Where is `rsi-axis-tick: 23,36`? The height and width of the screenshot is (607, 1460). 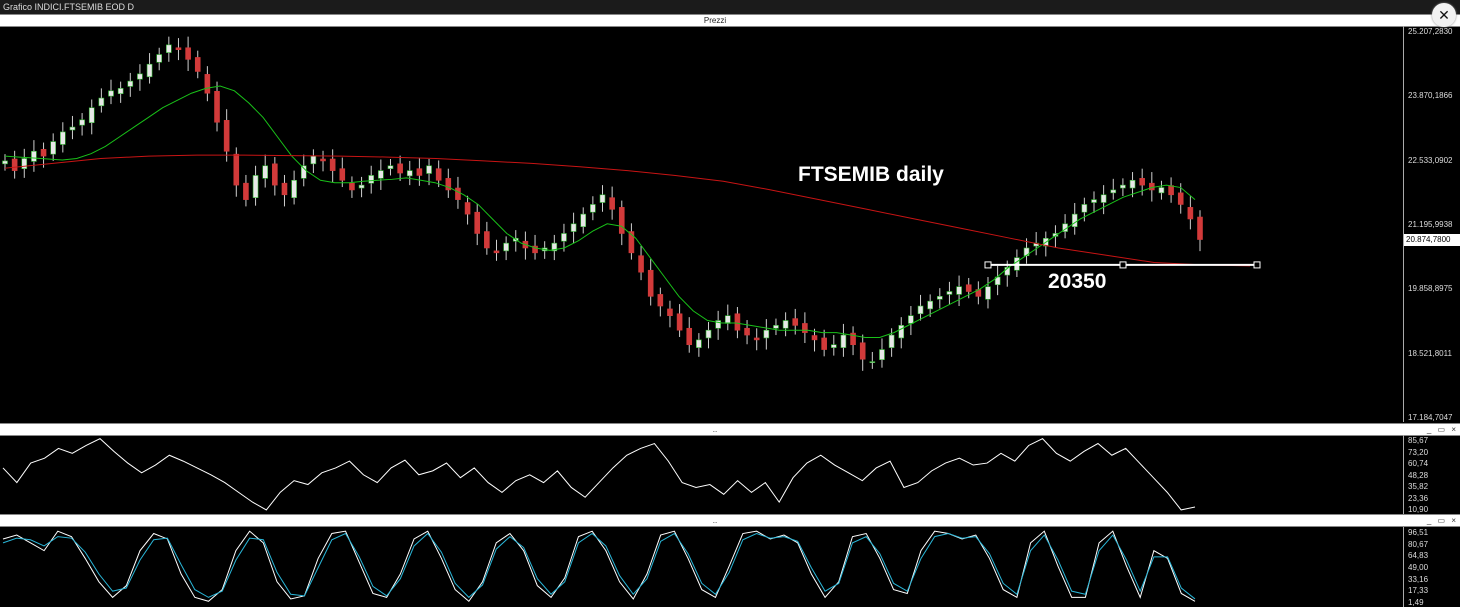 rsi-axis-tick: 23,36 is located at coordinates (1418, 498).